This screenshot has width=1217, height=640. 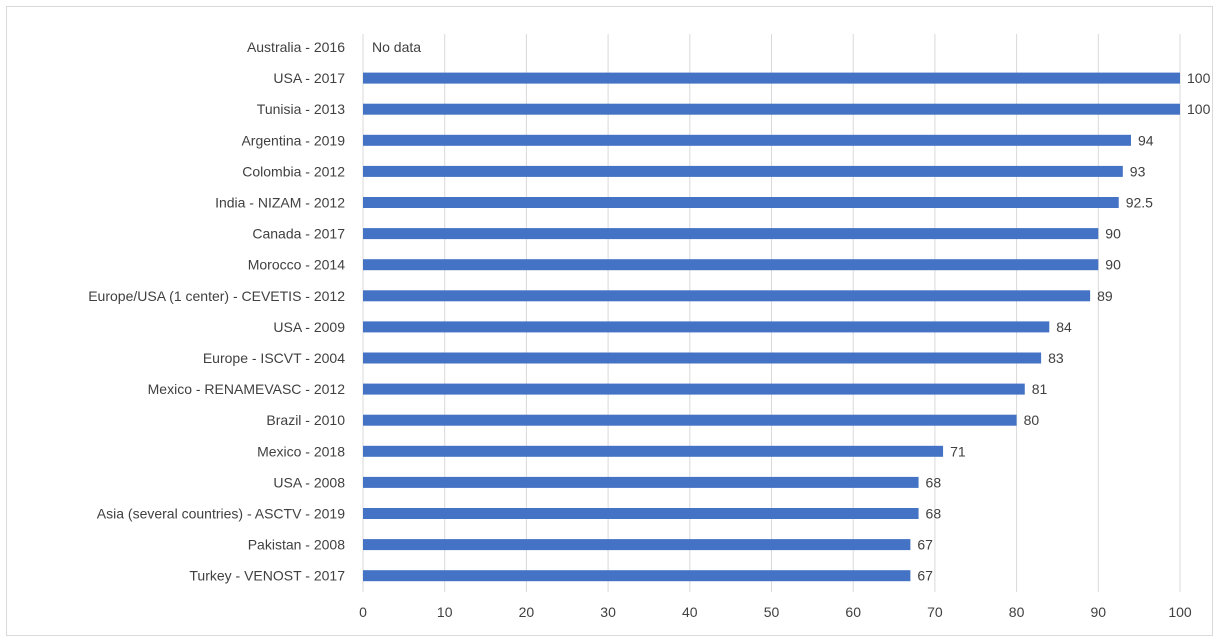 I want to click on bar-value-label: 89, so click(x=1105, y=296).